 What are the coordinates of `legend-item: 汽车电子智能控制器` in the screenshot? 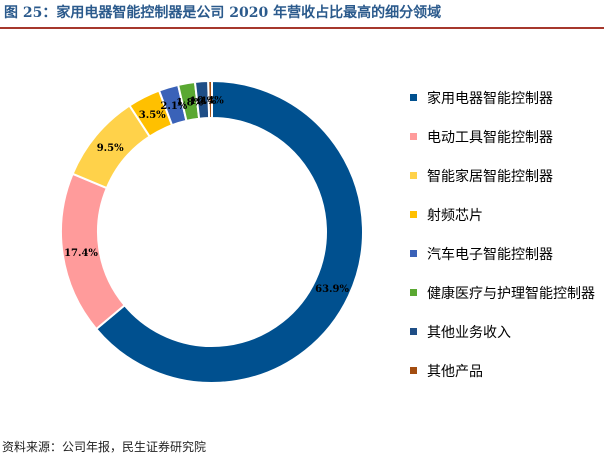 It's located at (507, 253).